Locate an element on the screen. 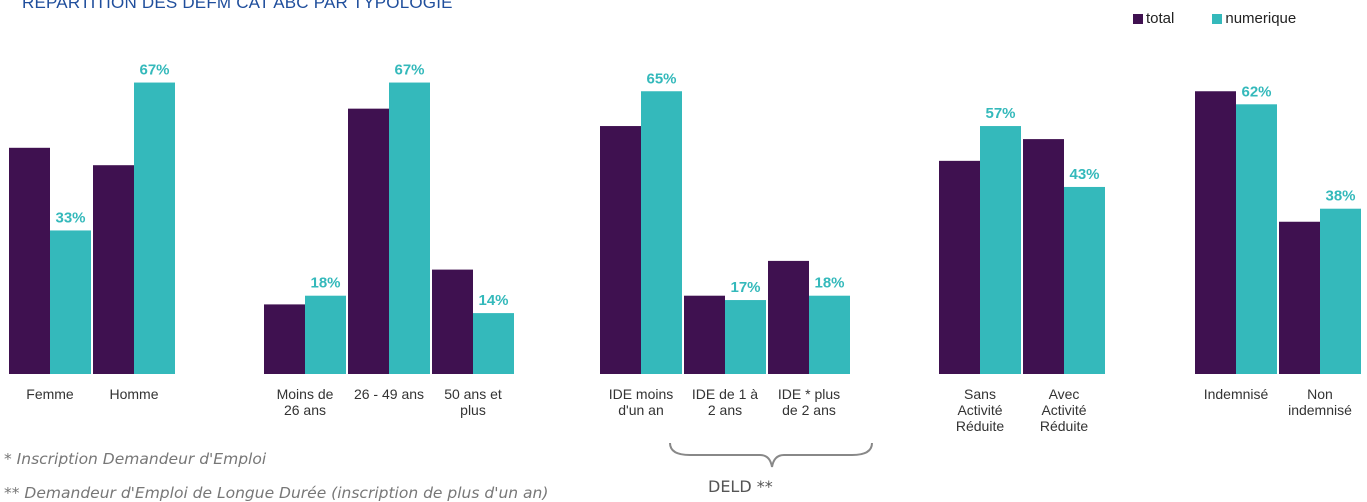 The height and width of the screenshot is (502, 1367). category-label-age-0: Moins de 26 ans is located at coordinates (305, 402).